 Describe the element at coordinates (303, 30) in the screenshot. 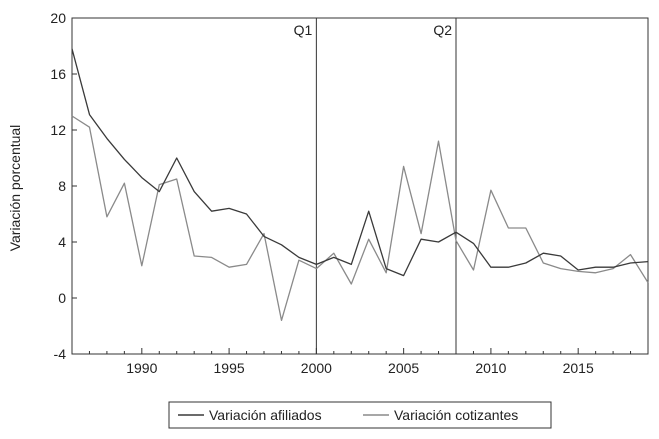

I see `annotation-label: Q1` at that location.